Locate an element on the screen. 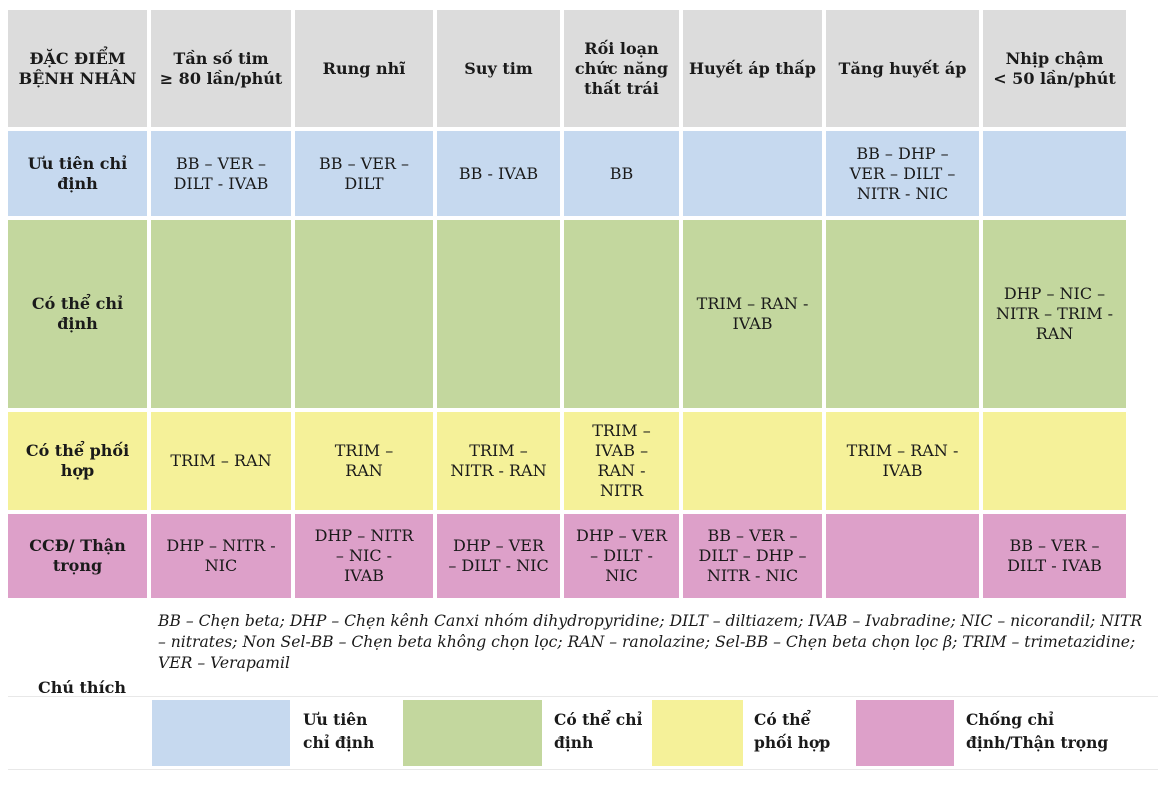 The height and width of the screenshot is (790, 1165). table-cell: BB – VER – DILT is located at coordinates (364, 173).